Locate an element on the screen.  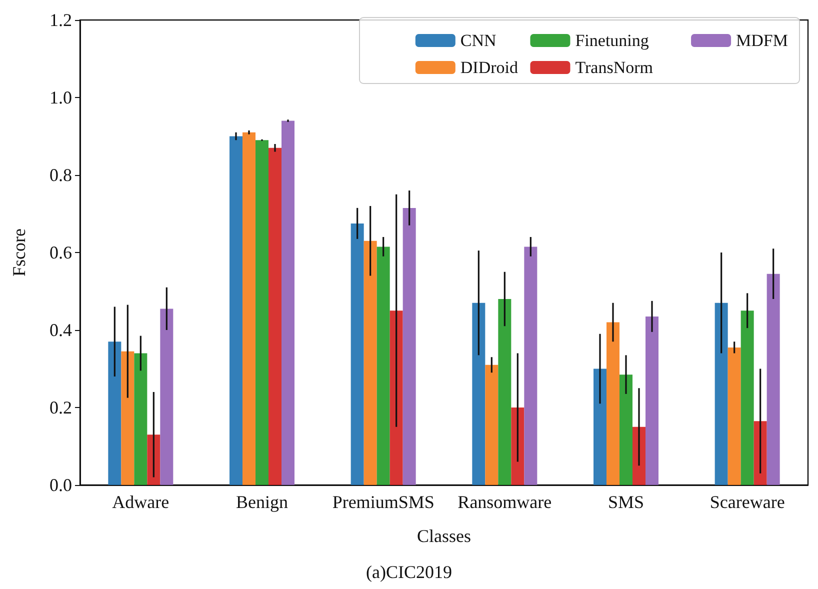
x-tick-label: Scareware is located at coordinates (747, 502).